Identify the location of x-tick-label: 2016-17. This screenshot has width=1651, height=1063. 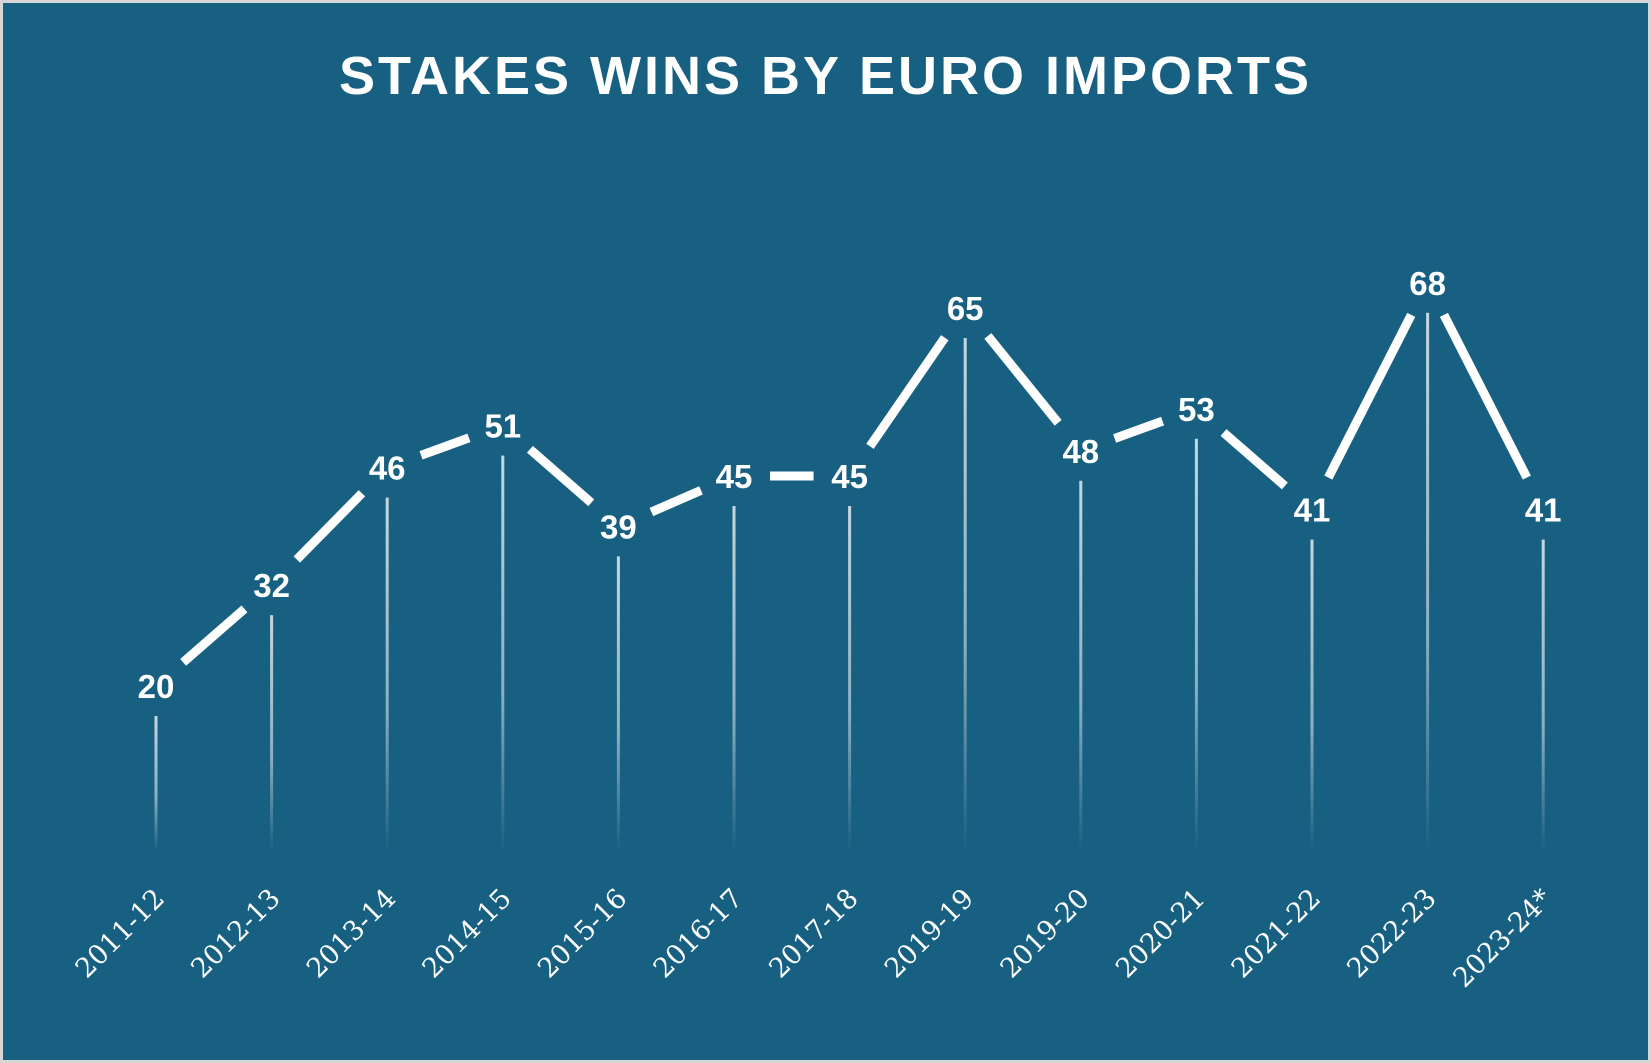
(698, 933).